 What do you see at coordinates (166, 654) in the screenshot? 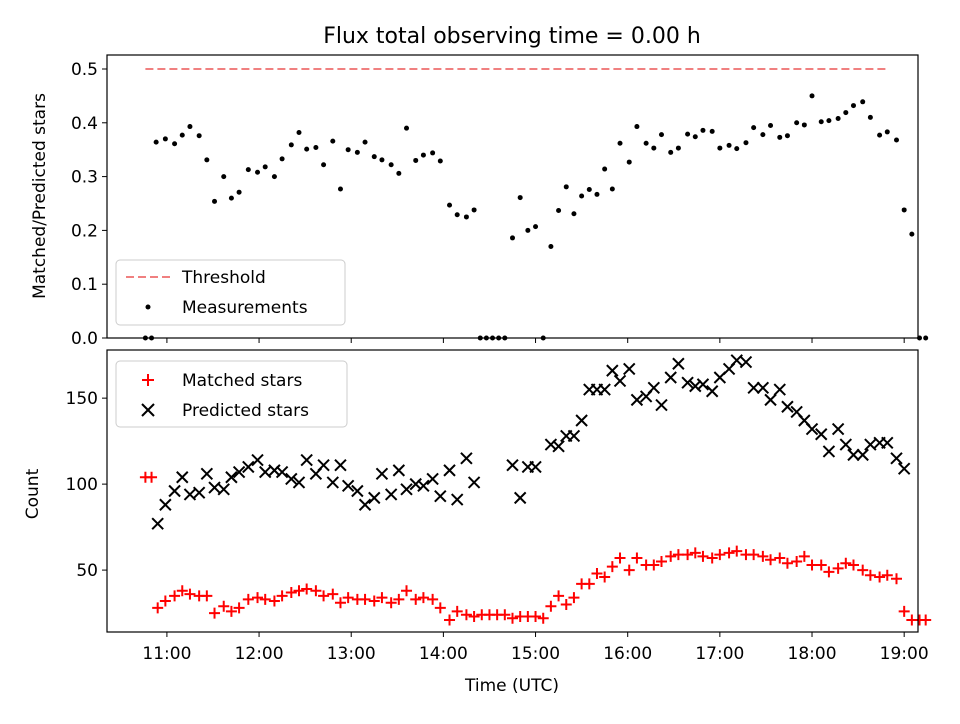
I see `x-tick-label: 11:00` at bounding box center [166, 654].